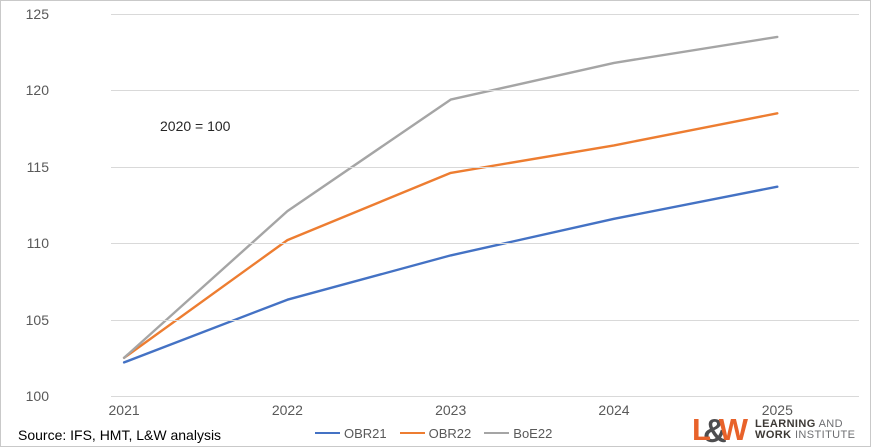 The height and width of the screenshot is (447, 871). What do you see at coordinates (533, 433) in the screenshot?
I see `legend-label-boe22: BoE22` at bounding box center [533, 433].